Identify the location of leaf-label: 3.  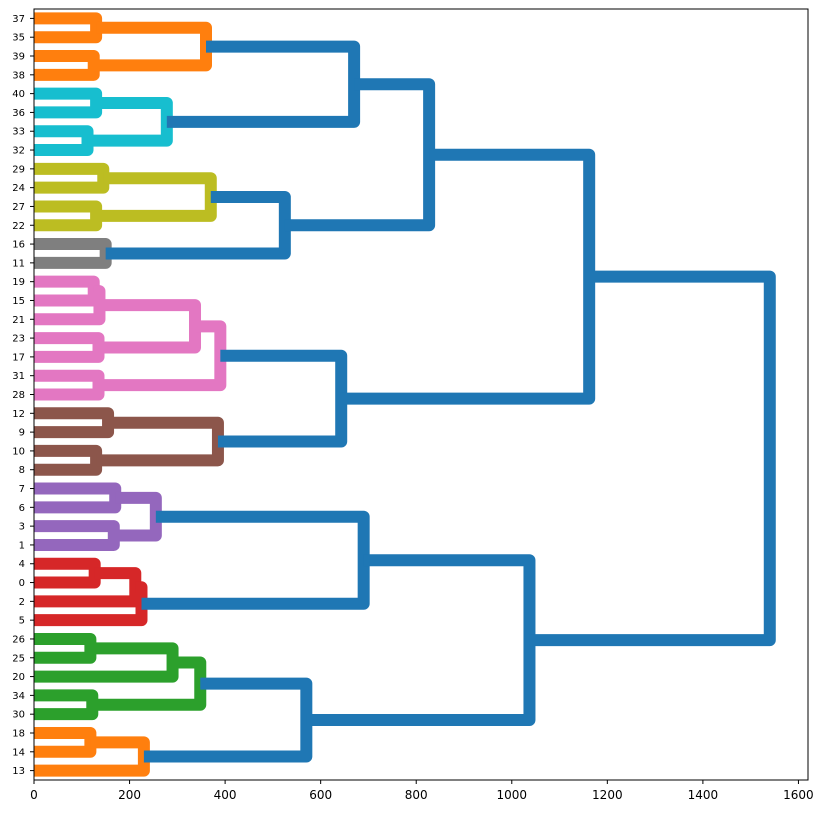
(22, 527).